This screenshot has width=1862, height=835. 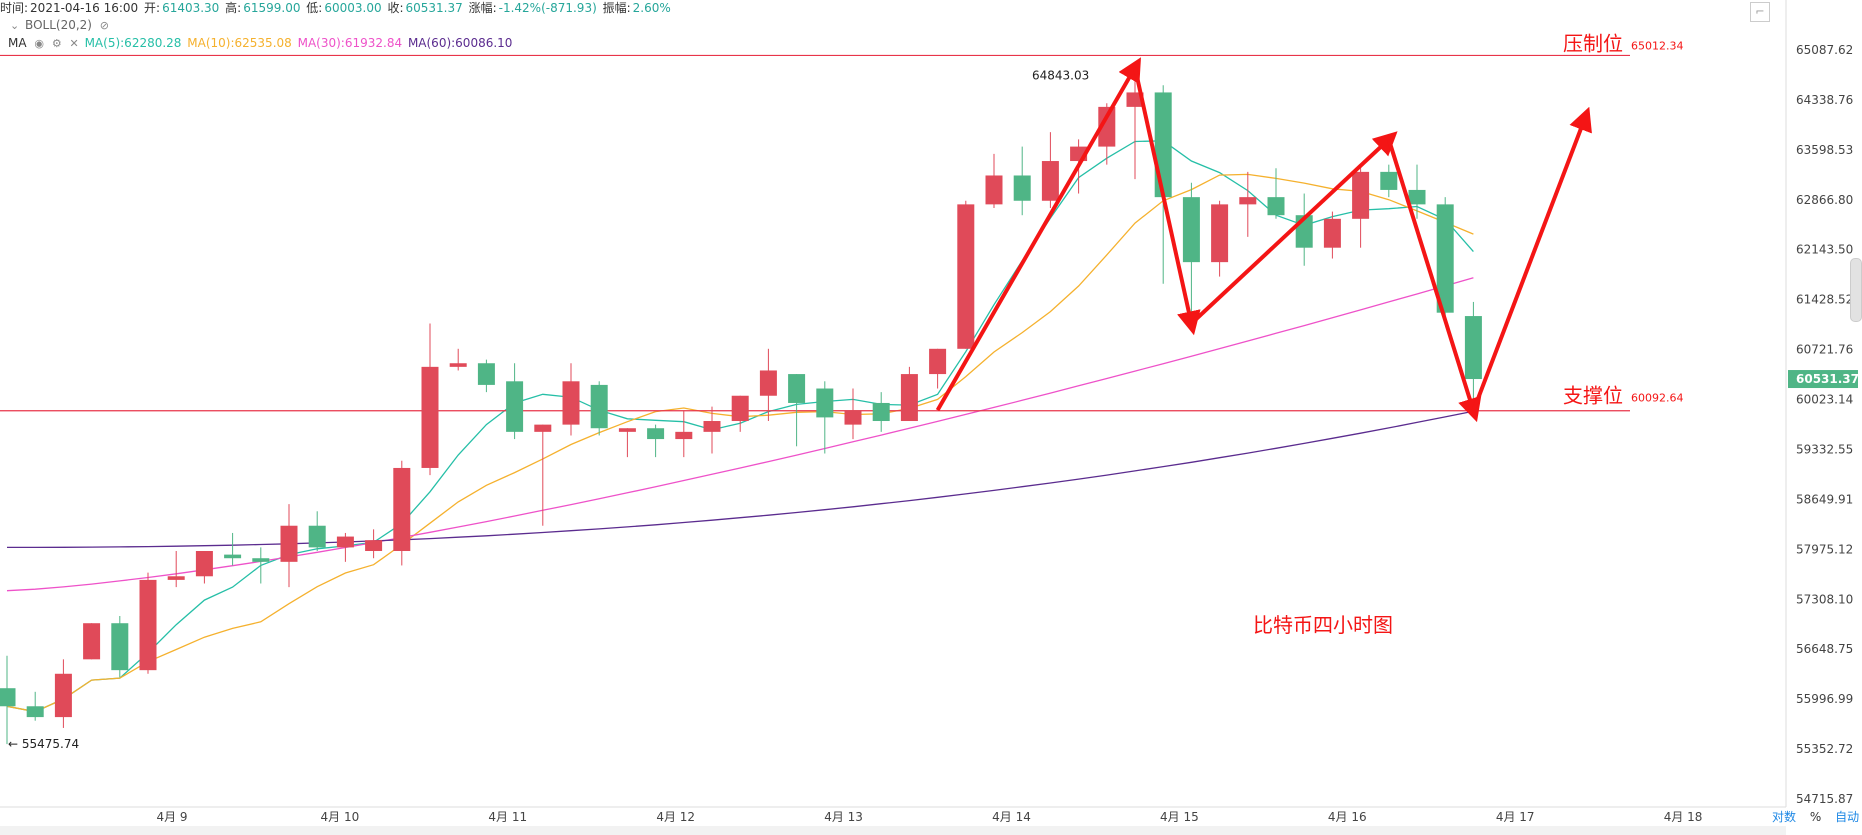 I want to click on ma5-value: MA(5):62280.28, so click(x=133, y=43).